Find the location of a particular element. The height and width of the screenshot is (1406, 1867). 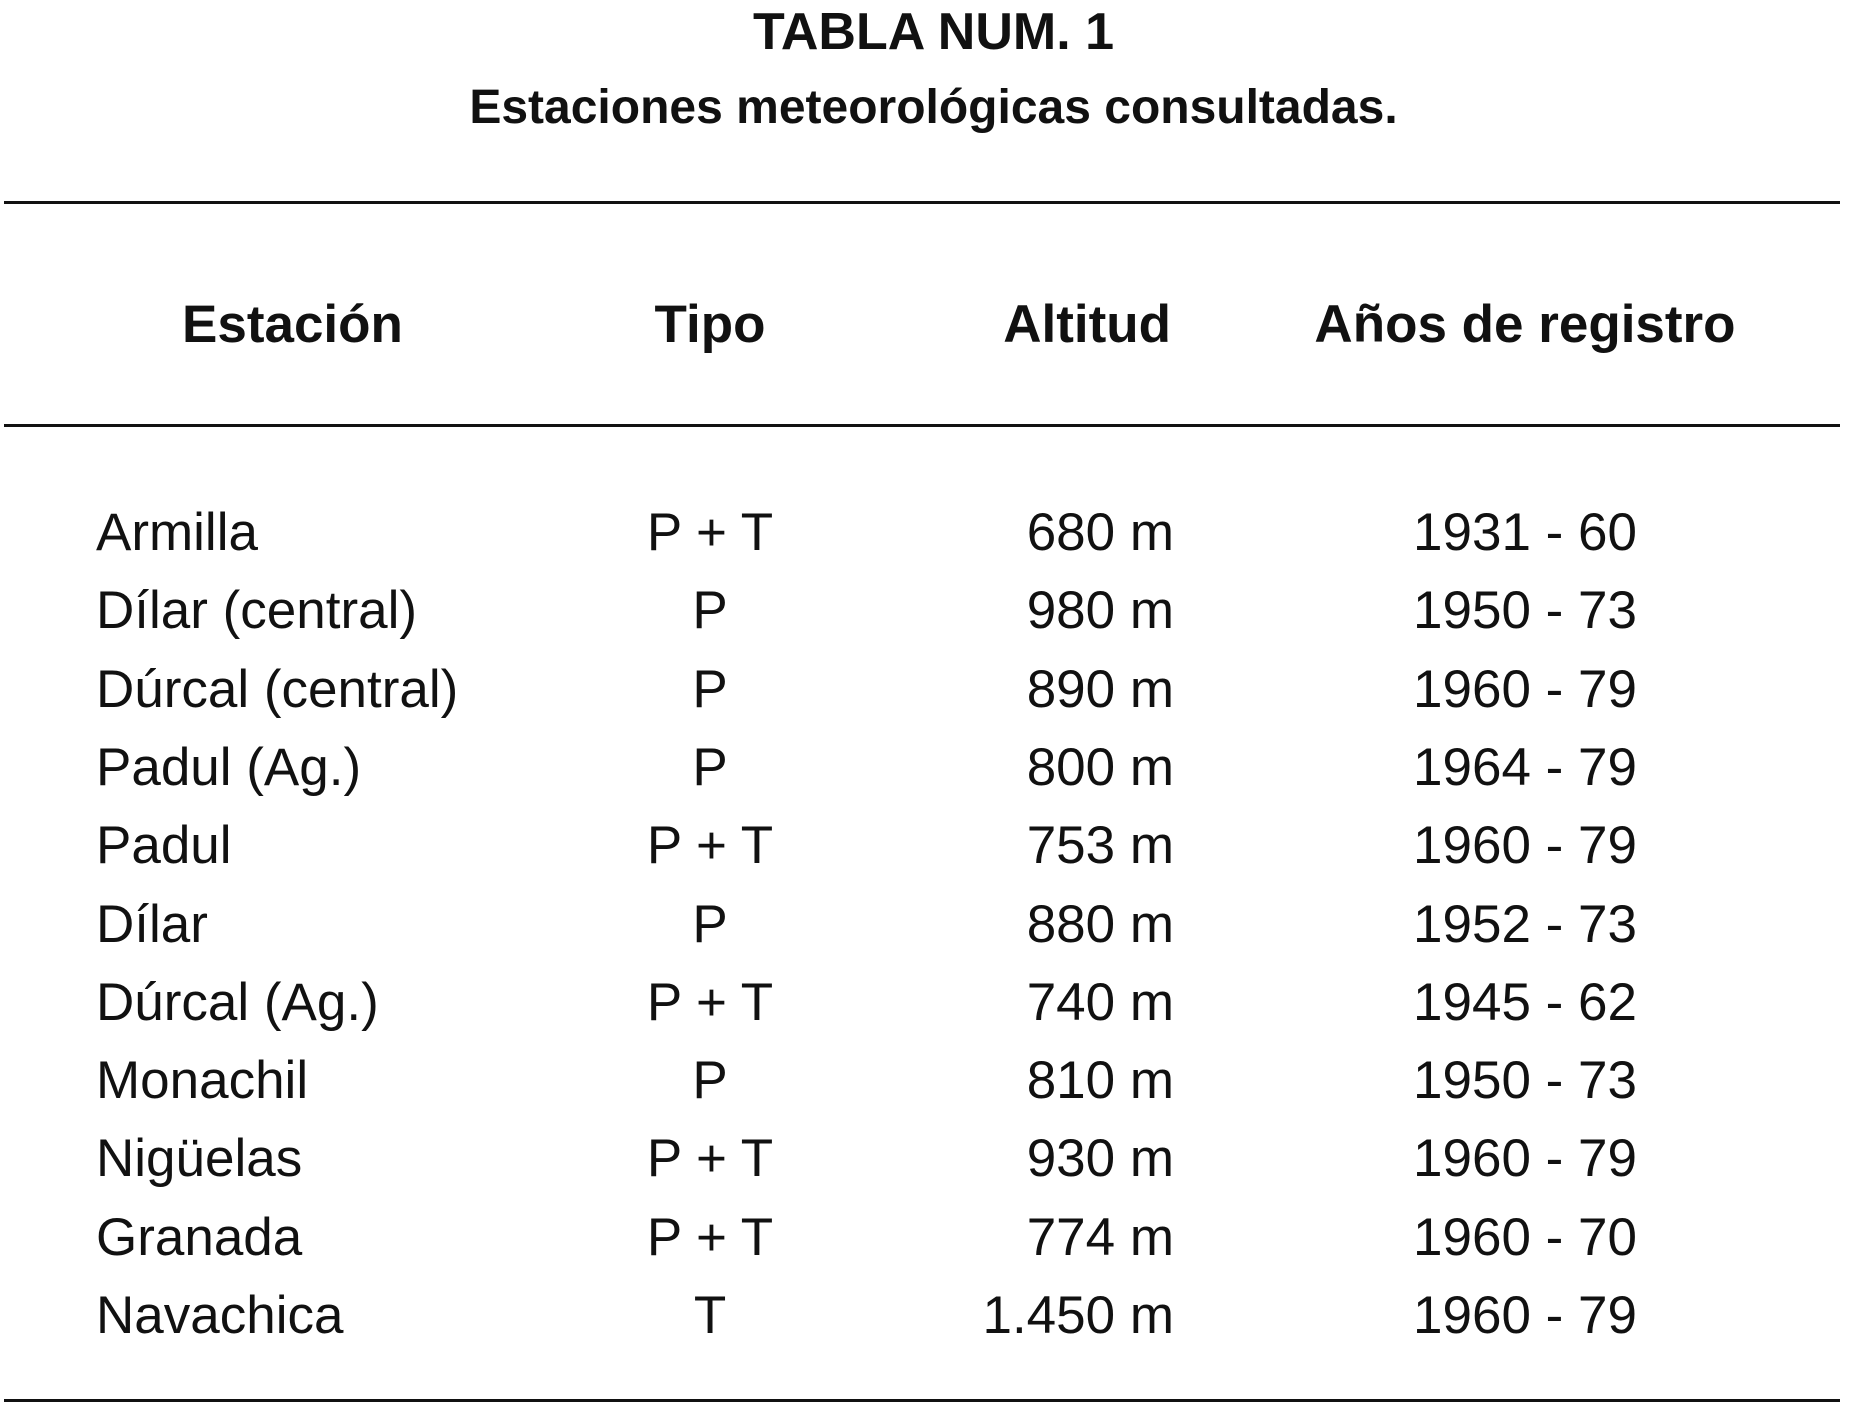

cell-anos: 1952 - 73 is located at coordinates (1525, 924).